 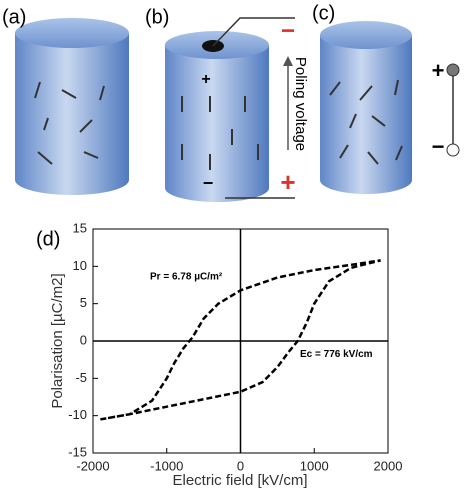 What do you see at coordinates (323, 13) in the screenshot?
I see `panel-label: (c)` at bounding box center [323, 13].